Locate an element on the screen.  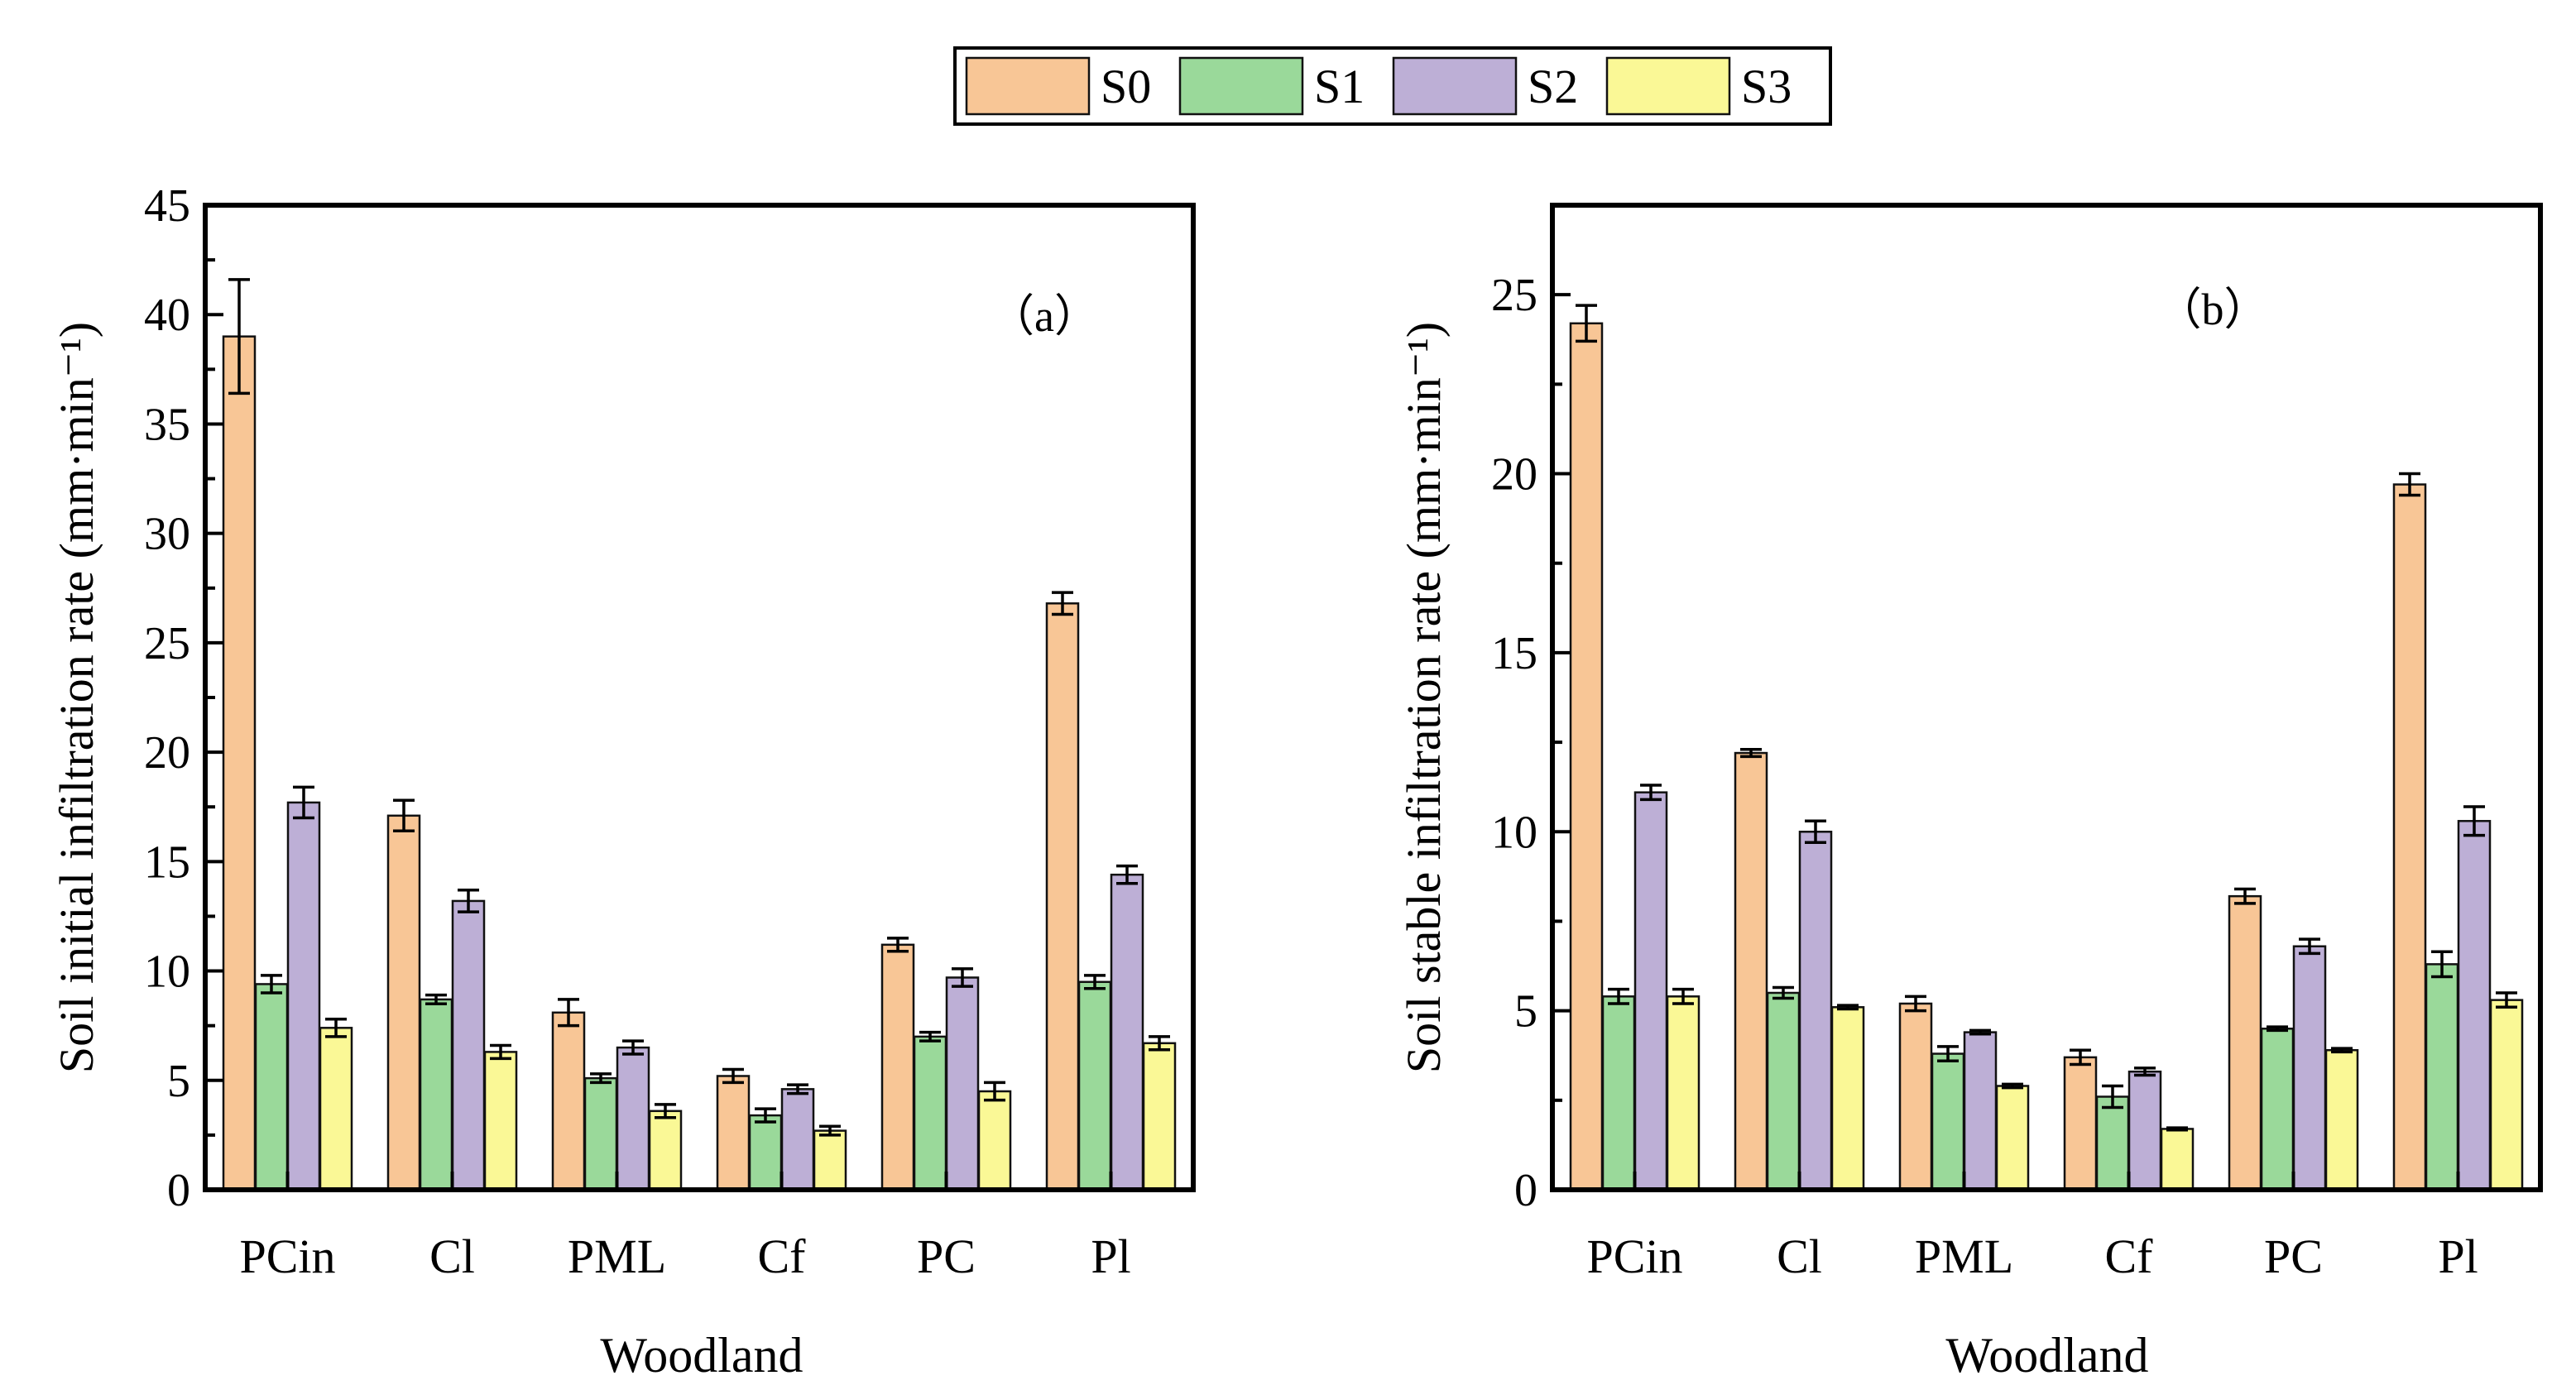
legend-label-s0: S0 is located at coordinates (1126, 86).